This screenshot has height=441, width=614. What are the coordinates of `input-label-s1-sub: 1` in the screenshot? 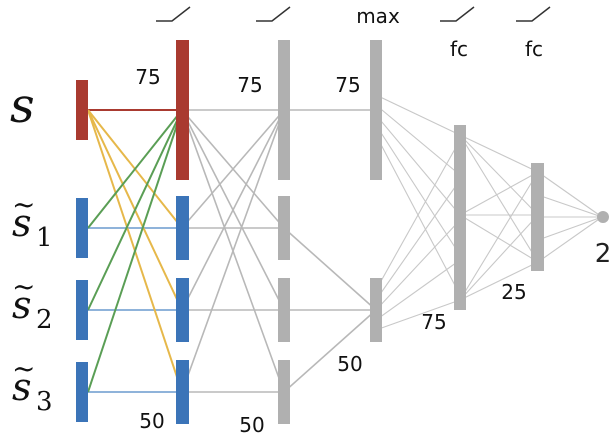 It's located at (44, 238).